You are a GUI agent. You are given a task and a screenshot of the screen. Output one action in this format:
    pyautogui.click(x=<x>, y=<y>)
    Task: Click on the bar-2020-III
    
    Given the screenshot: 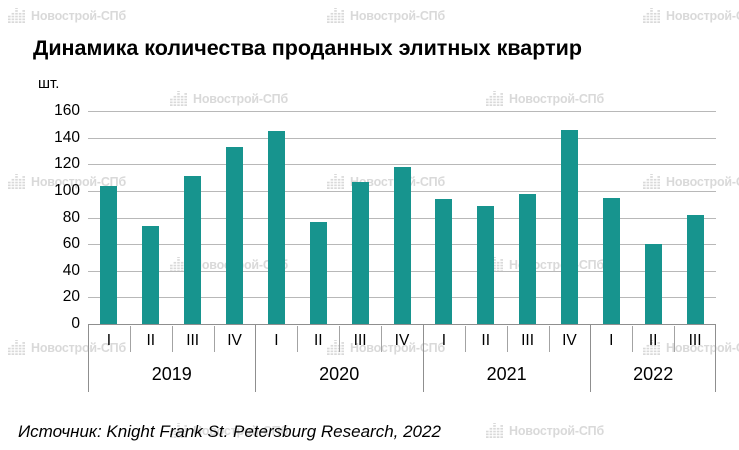 What is the action you would take?
    pyautogui.click(x=360, y=252)
    